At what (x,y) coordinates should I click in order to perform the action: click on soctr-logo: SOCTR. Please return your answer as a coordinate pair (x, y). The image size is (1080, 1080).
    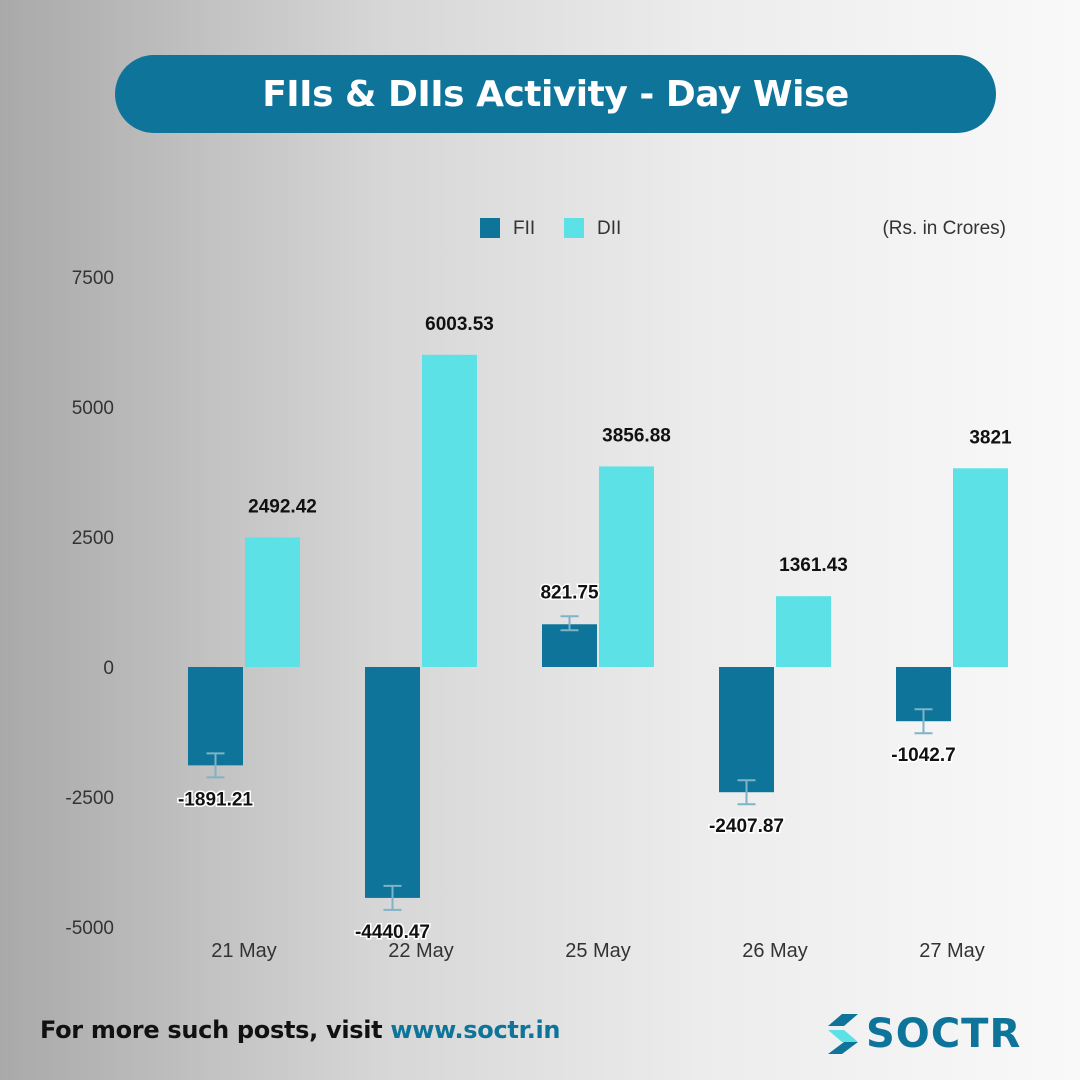
    Looking at the image, I should click on (923, 1034).